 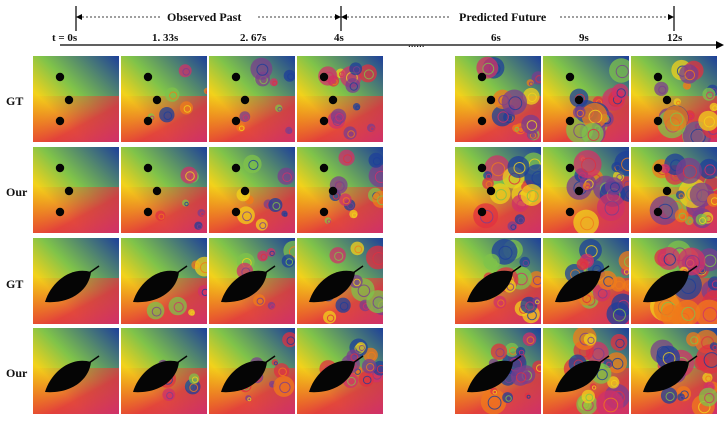 What do you see at coordinates (76, 99) in the screenshot?
I see `flow-panel-r1-c1` at bounding box center [76, 99].